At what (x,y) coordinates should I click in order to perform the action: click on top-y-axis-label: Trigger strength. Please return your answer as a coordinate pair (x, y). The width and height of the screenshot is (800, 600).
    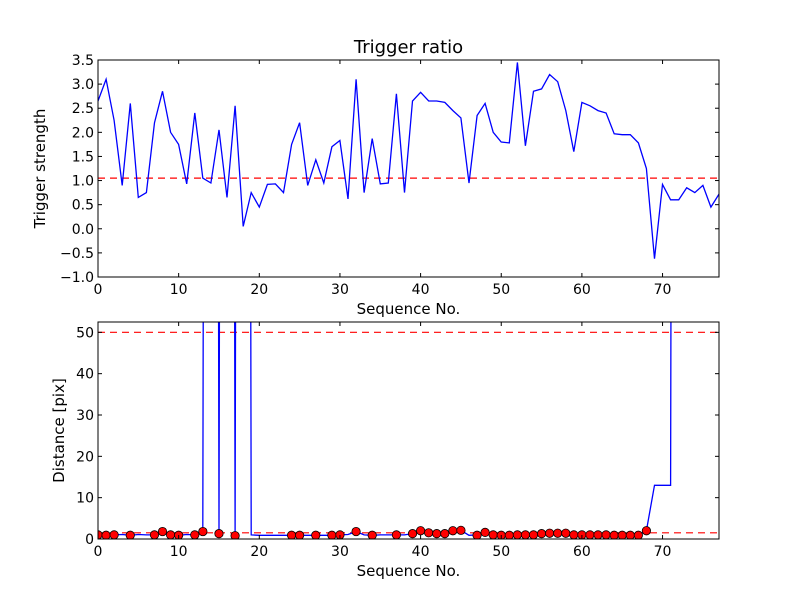
    Looking at the image, I should click on (40, 169).